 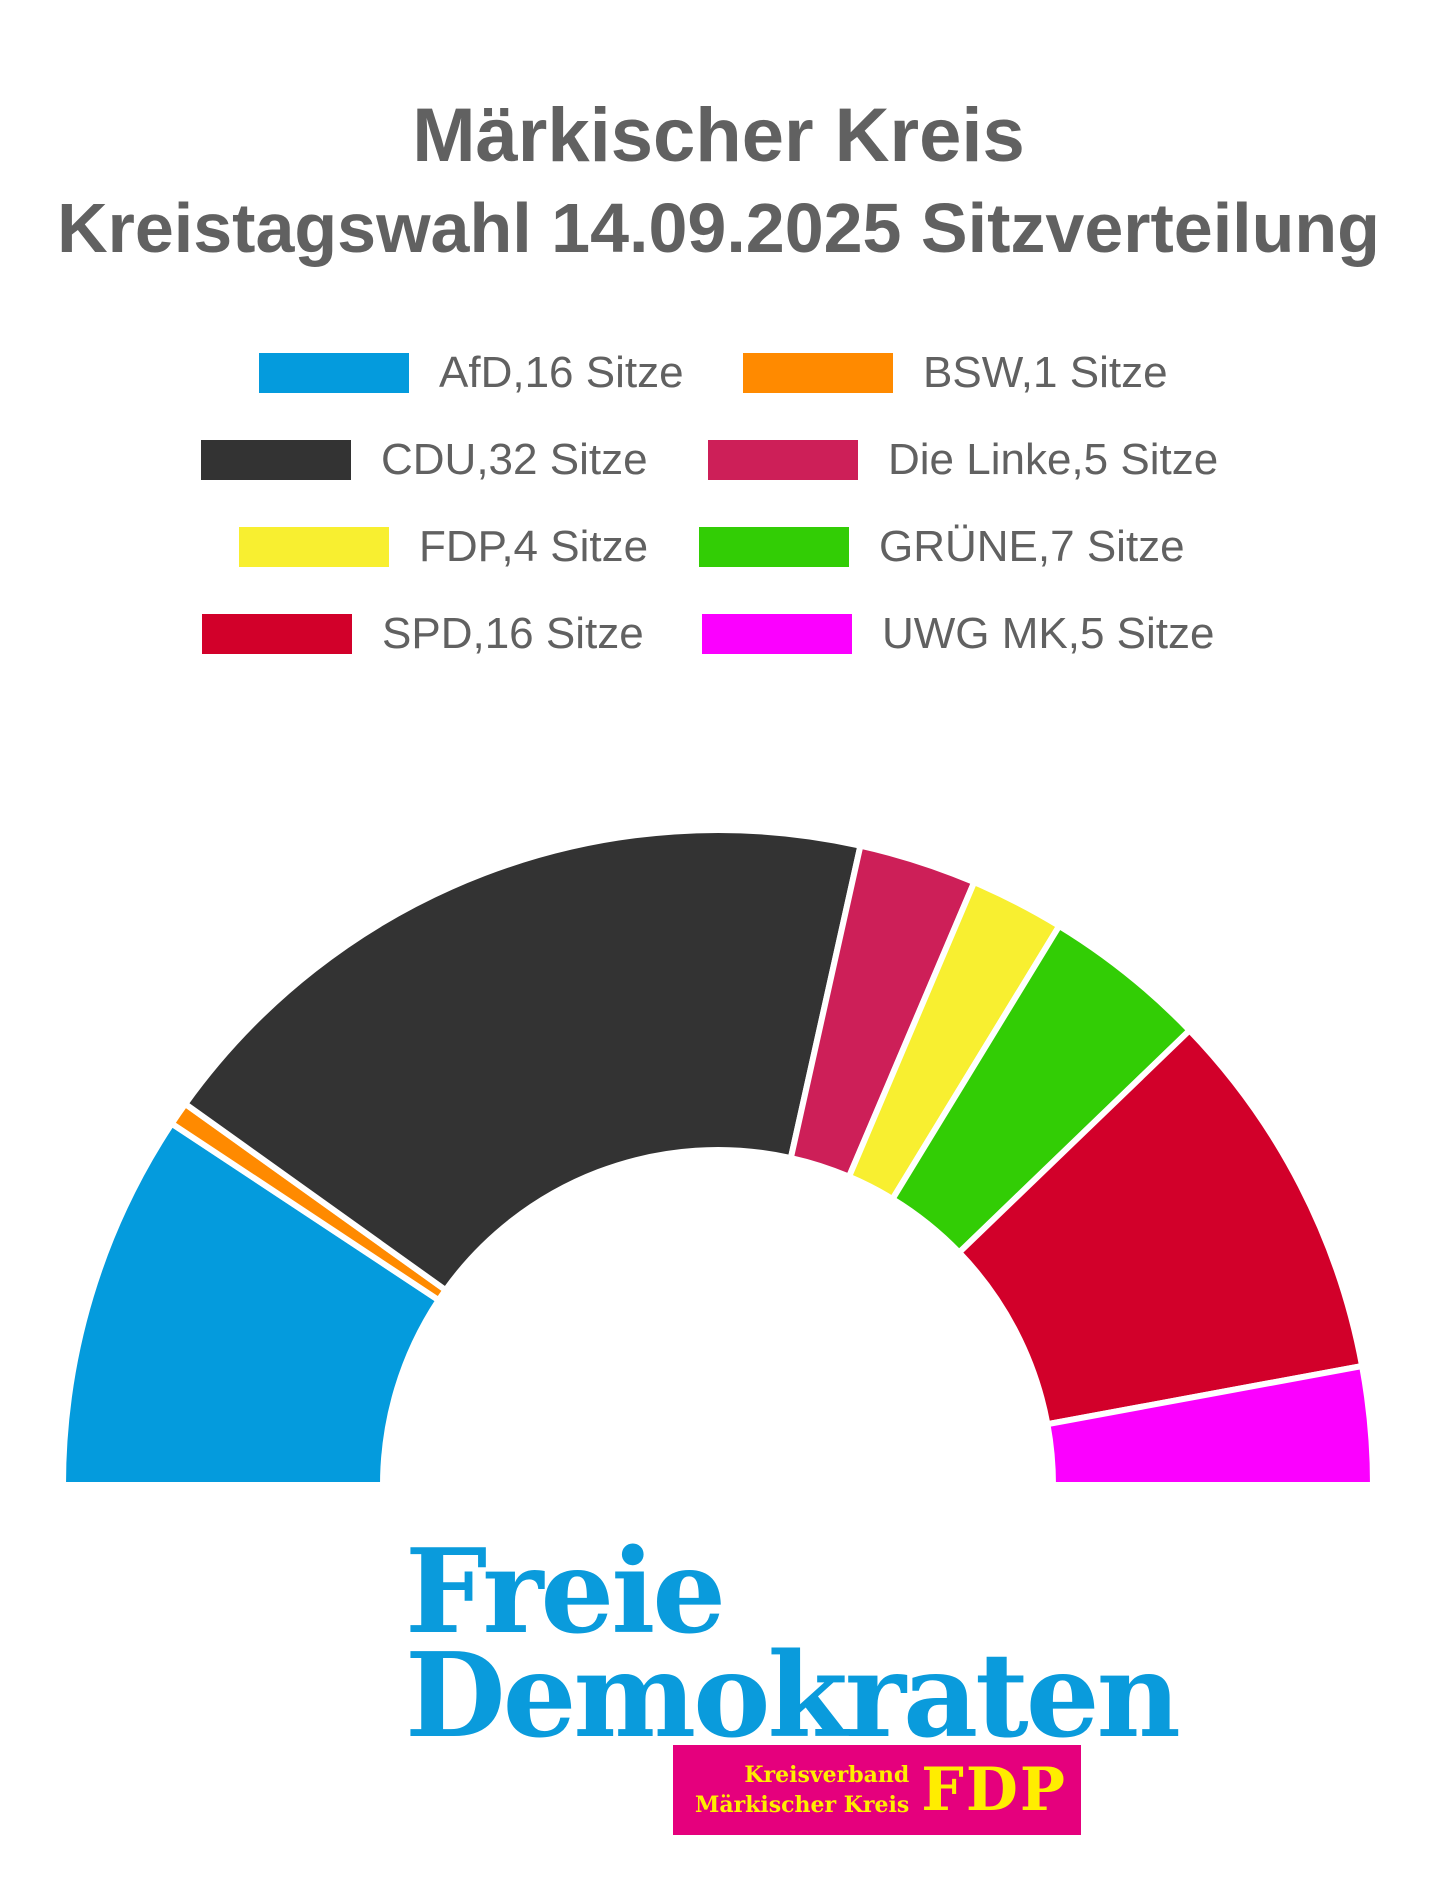 What do you see at coordinates (276, 460) in the screenshot?
I see `legend-swatch-cdu` at bounding box center [276, 460].